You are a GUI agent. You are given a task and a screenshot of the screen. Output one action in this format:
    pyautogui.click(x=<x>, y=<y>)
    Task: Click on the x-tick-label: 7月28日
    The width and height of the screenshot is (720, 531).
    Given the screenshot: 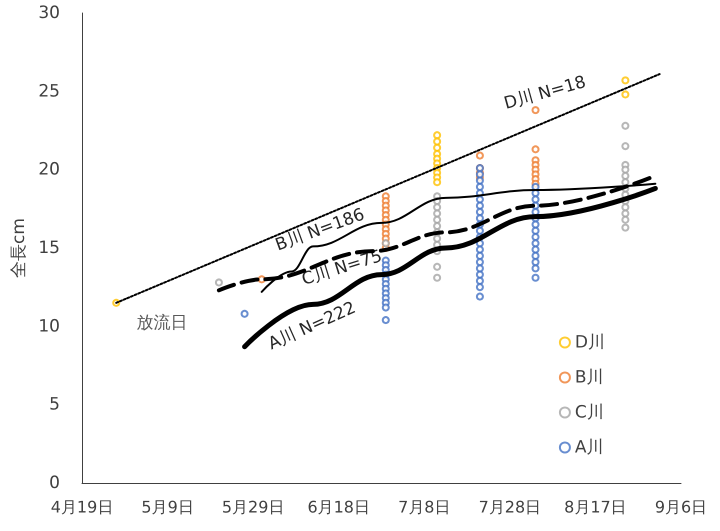 What is the action you would take?
    pyautogui.click(x=510, y=507)
    